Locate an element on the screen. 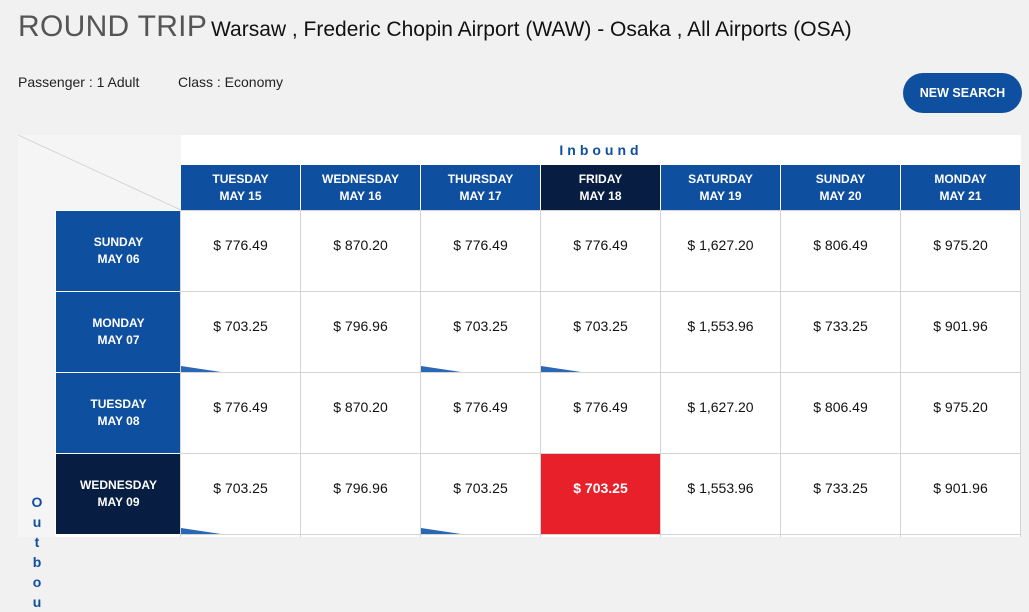 The image size is (1029, 612). inbound-day-header: MONDAY MAY 21 is located at coordinates (960, 187).